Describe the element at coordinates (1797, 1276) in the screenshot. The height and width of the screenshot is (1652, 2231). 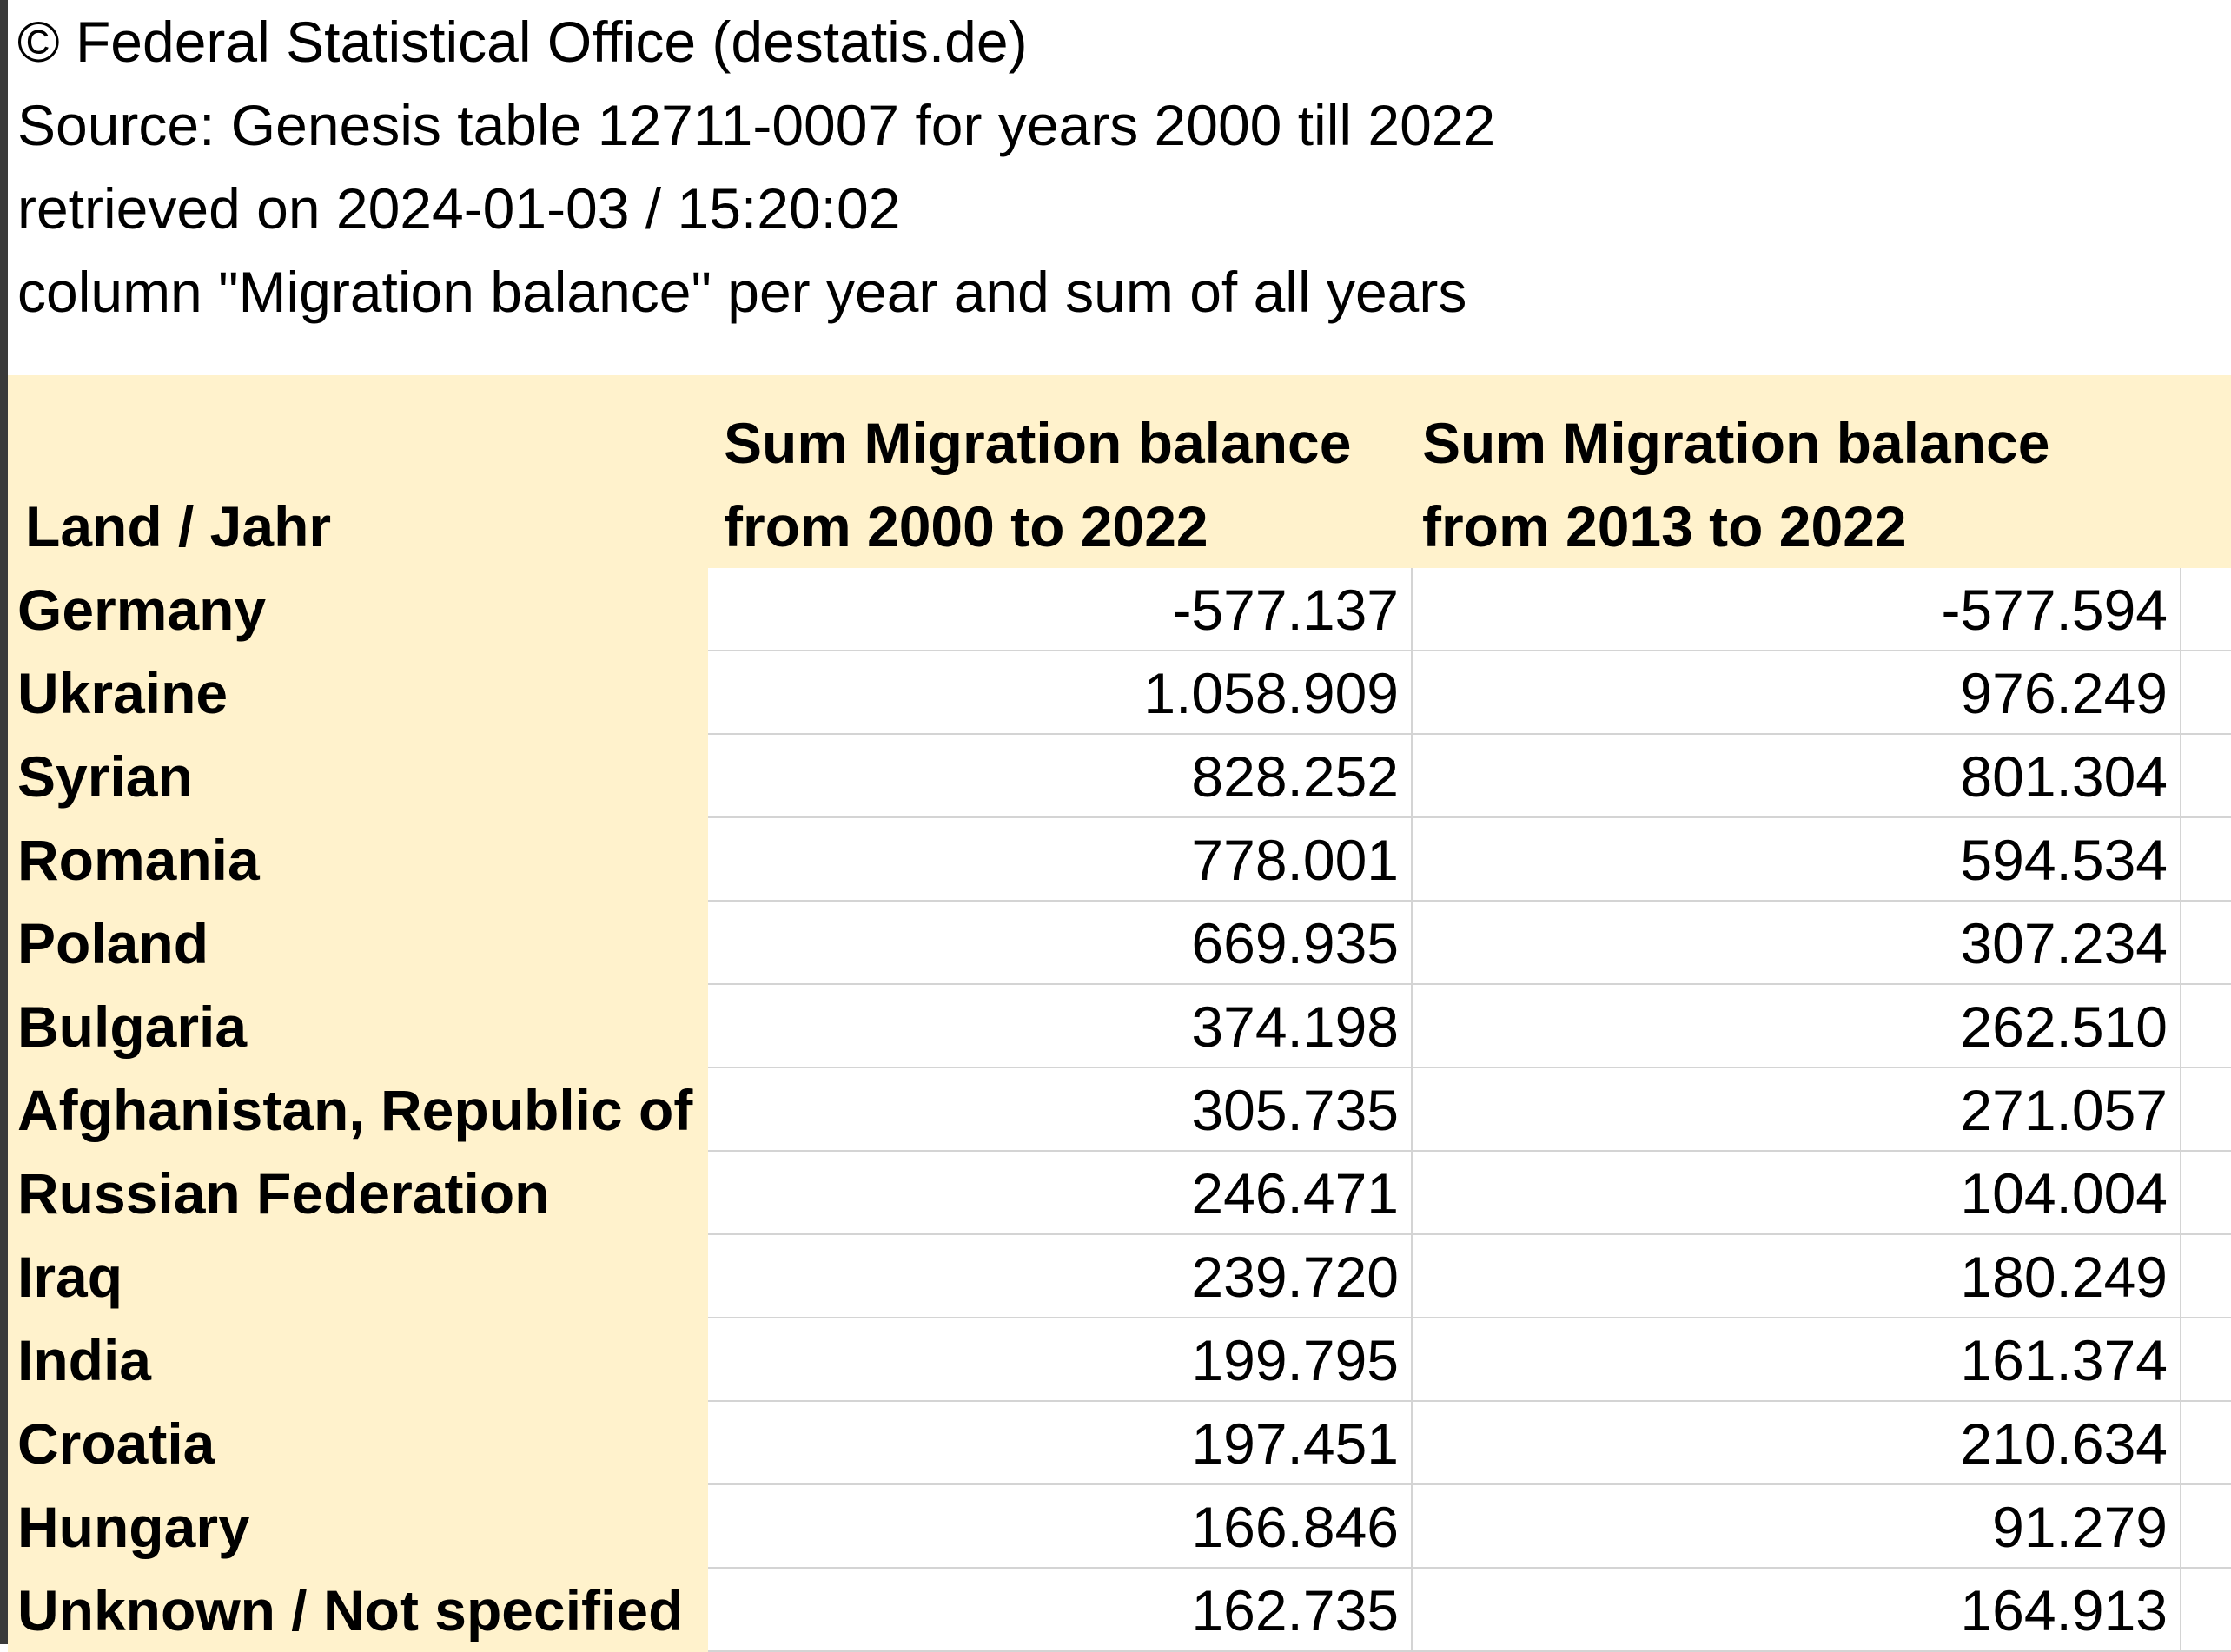
I see `sum-2013-2022-cell: 180.249` at that location.